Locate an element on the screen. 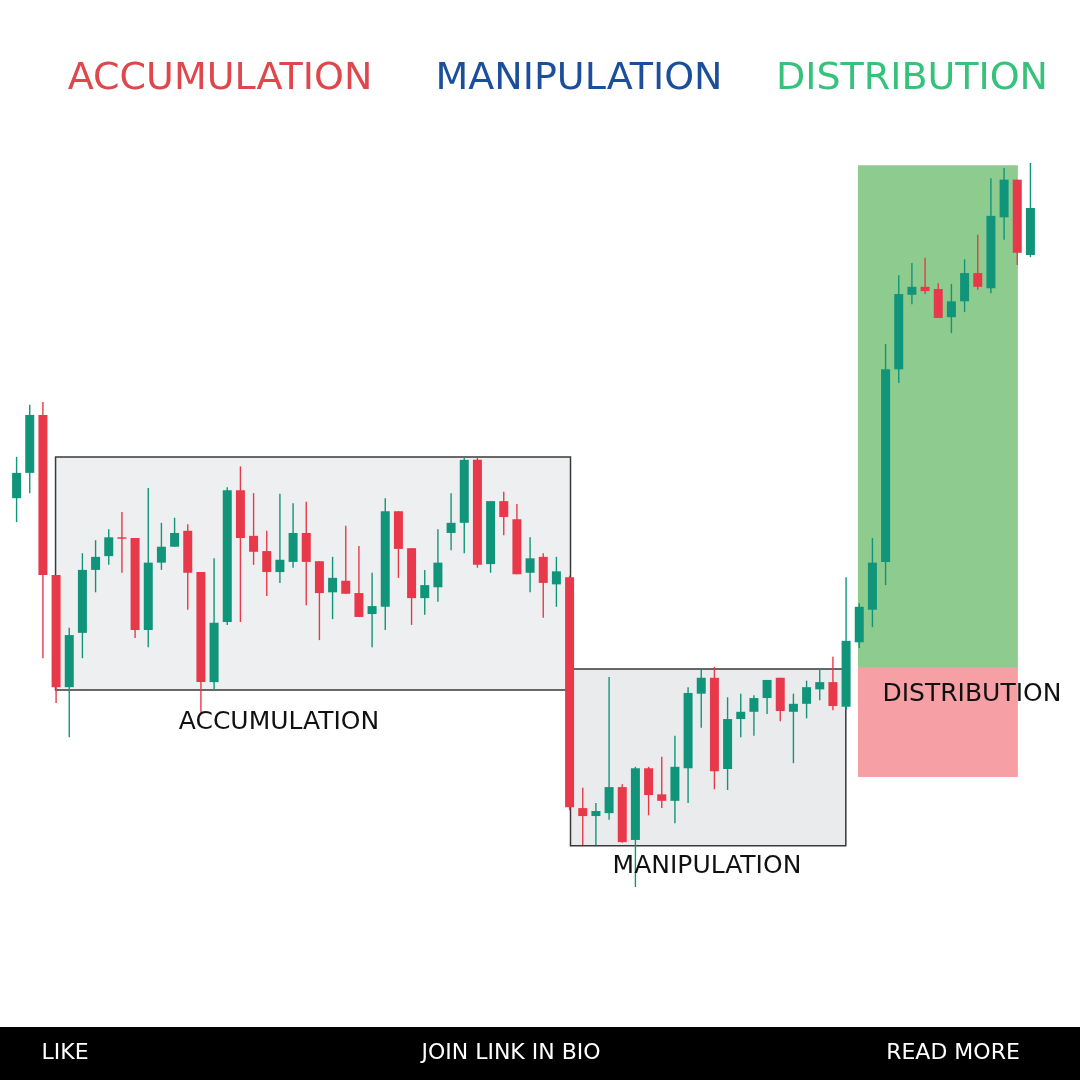  text: LIKE is located at coordinates (65, 1051).